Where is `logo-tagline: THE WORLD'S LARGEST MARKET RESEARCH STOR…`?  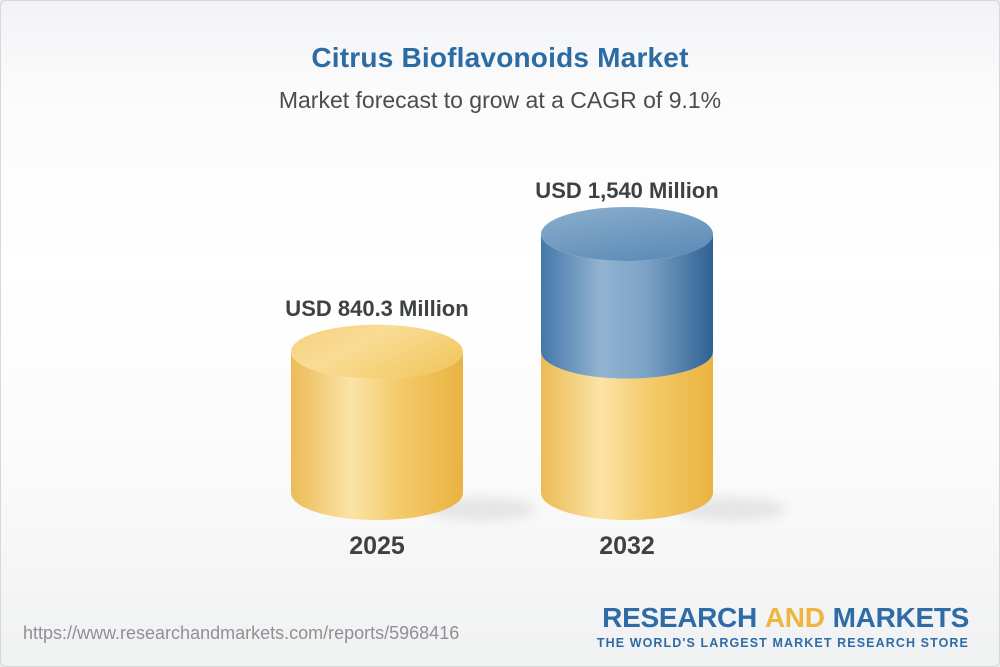 logo-tagline: THE WORLD'S LARGEST MARKET RESEARCH STOR… is located at coordinates (782, 643).